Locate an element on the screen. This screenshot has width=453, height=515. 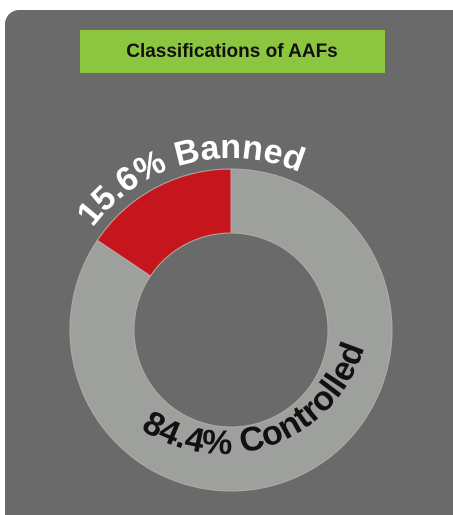
title-box is located at coordinates (232, 51).